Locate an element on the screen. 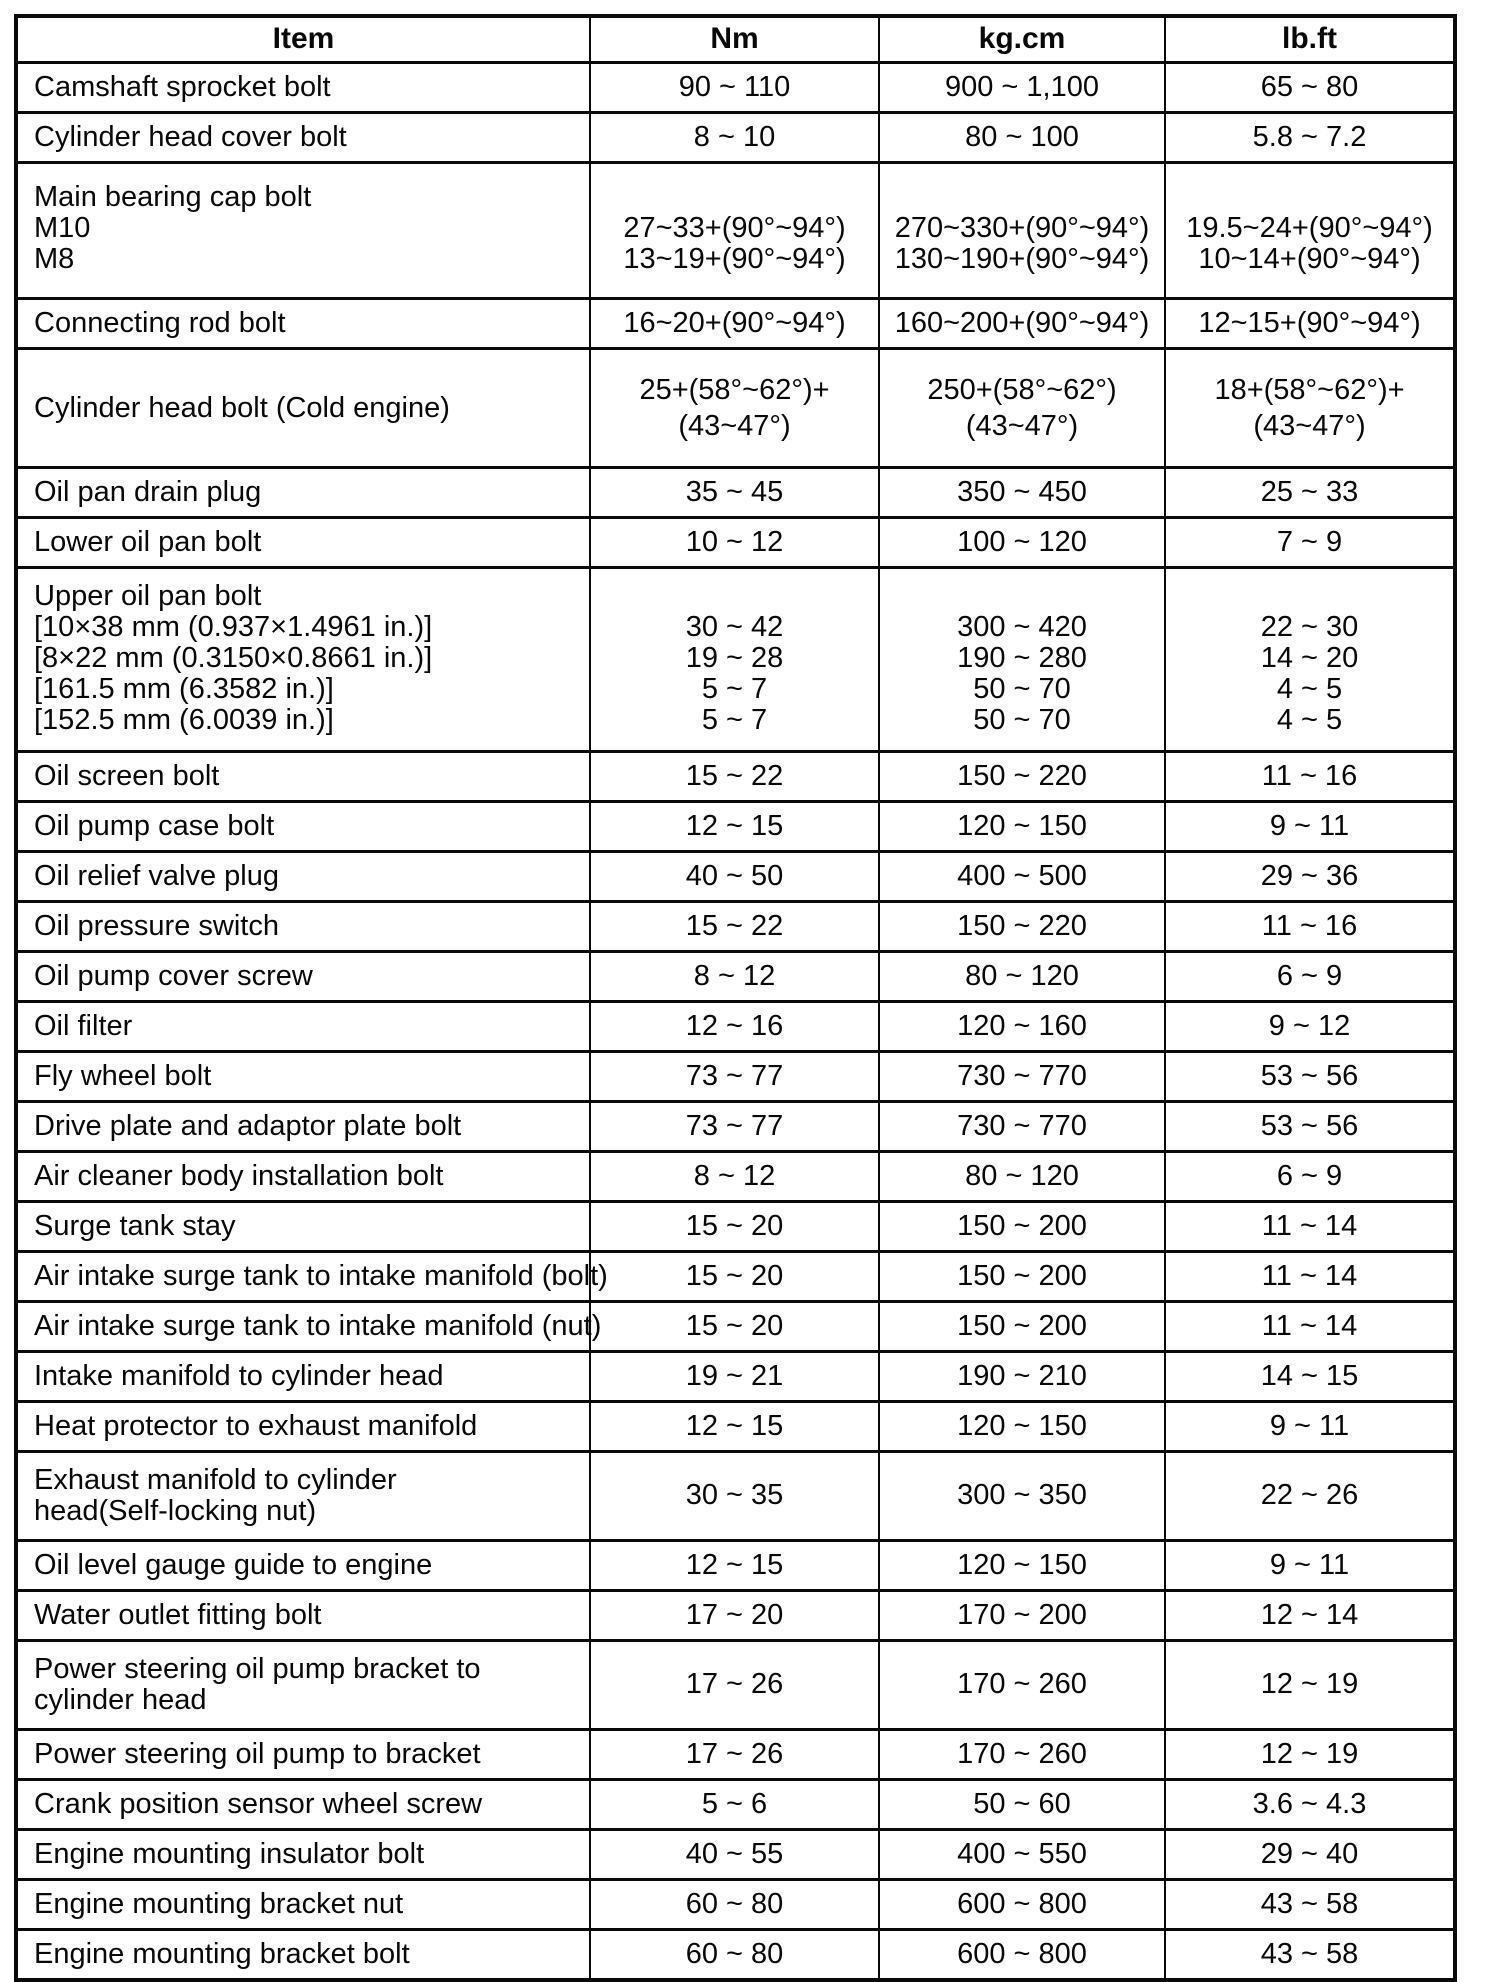 This screenshot has width=1504, height=1982. lbft-cell: 3.6 ~ 4.3 is located at coordinates (1310, 1804).